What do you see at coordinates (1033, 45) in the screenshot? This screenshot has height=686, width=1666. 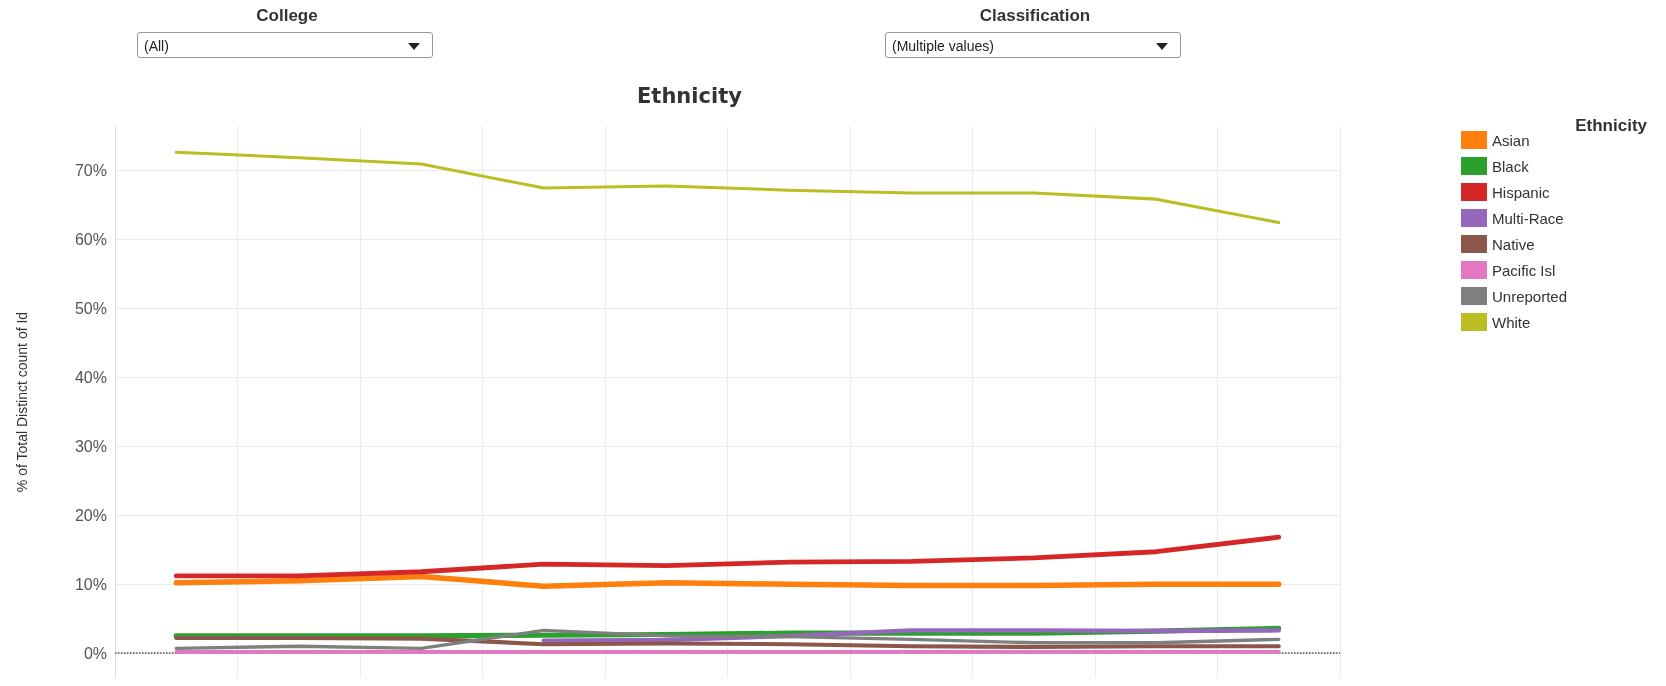 I see `dropdown-field: (Multiple values)` at bounding box center [1033, 45].